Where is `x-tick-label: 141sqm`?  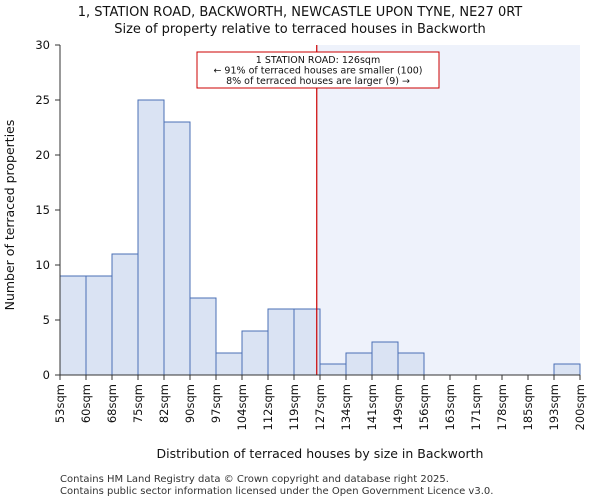 x-tick-label: 141sqm is located at coordinates (372, 407).